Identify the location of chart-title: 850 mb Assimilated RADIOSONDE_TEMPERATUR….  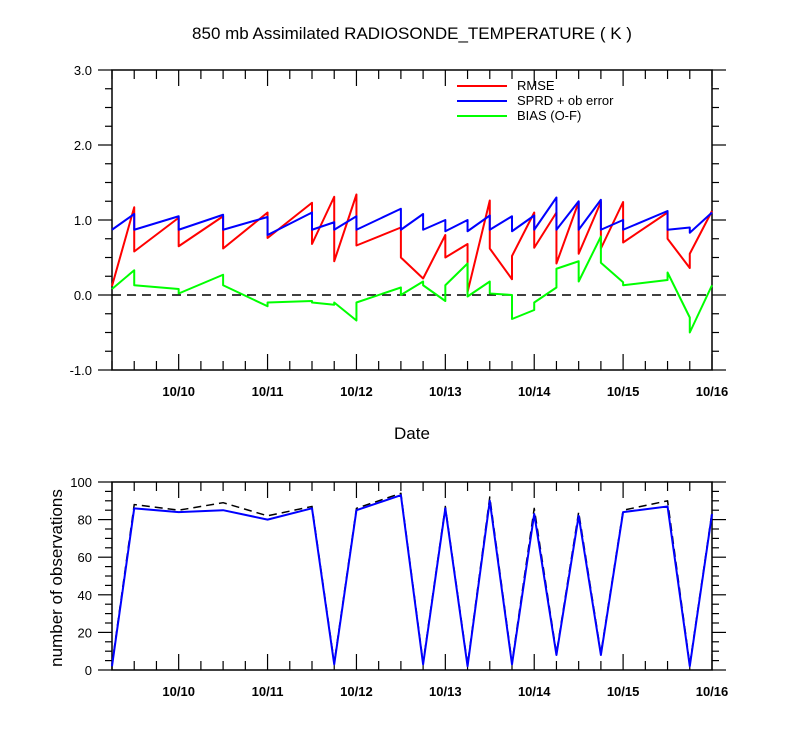
(412, 33).